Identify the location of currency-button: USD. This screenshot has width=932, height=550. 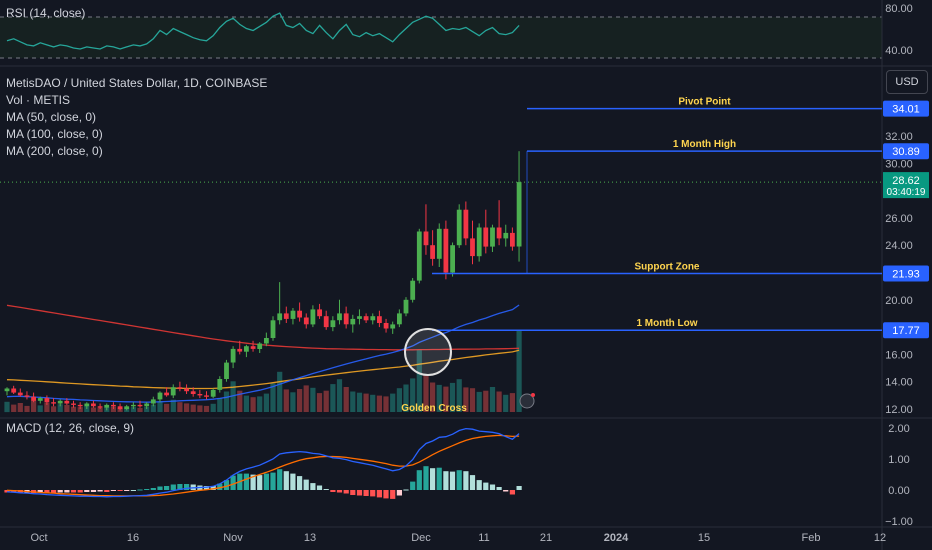
(907, 82).